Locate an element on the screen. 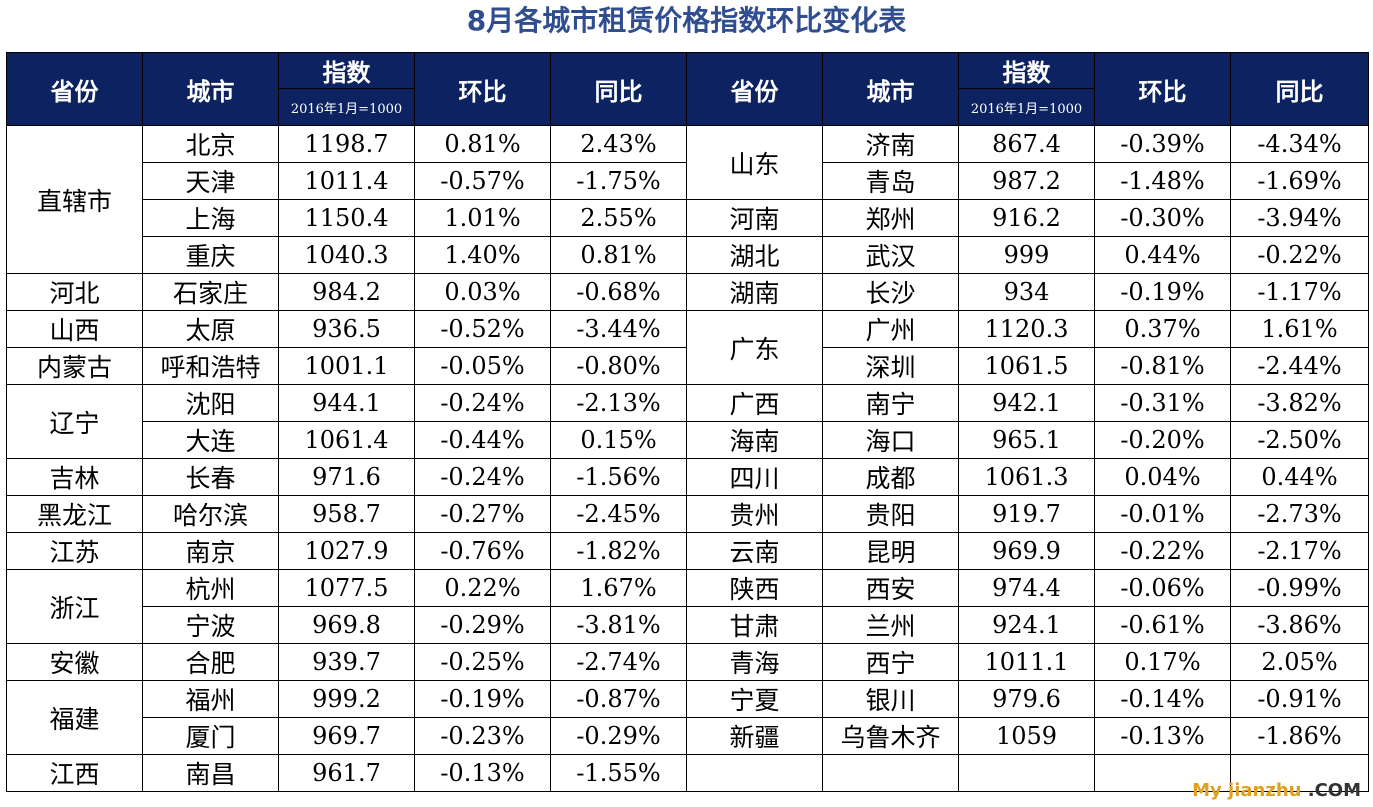 This screenshot has width=1373, height=807. mom-cell-left: 1.01% is located at coordinates (482, 218).